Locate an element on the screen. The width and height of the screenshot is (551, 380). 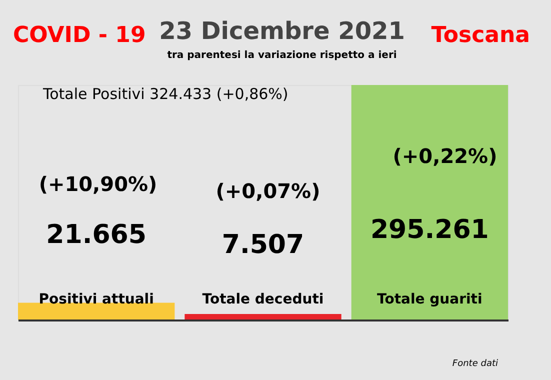
x-tick-label: Totale guariti is located at coordinates (429, 300).